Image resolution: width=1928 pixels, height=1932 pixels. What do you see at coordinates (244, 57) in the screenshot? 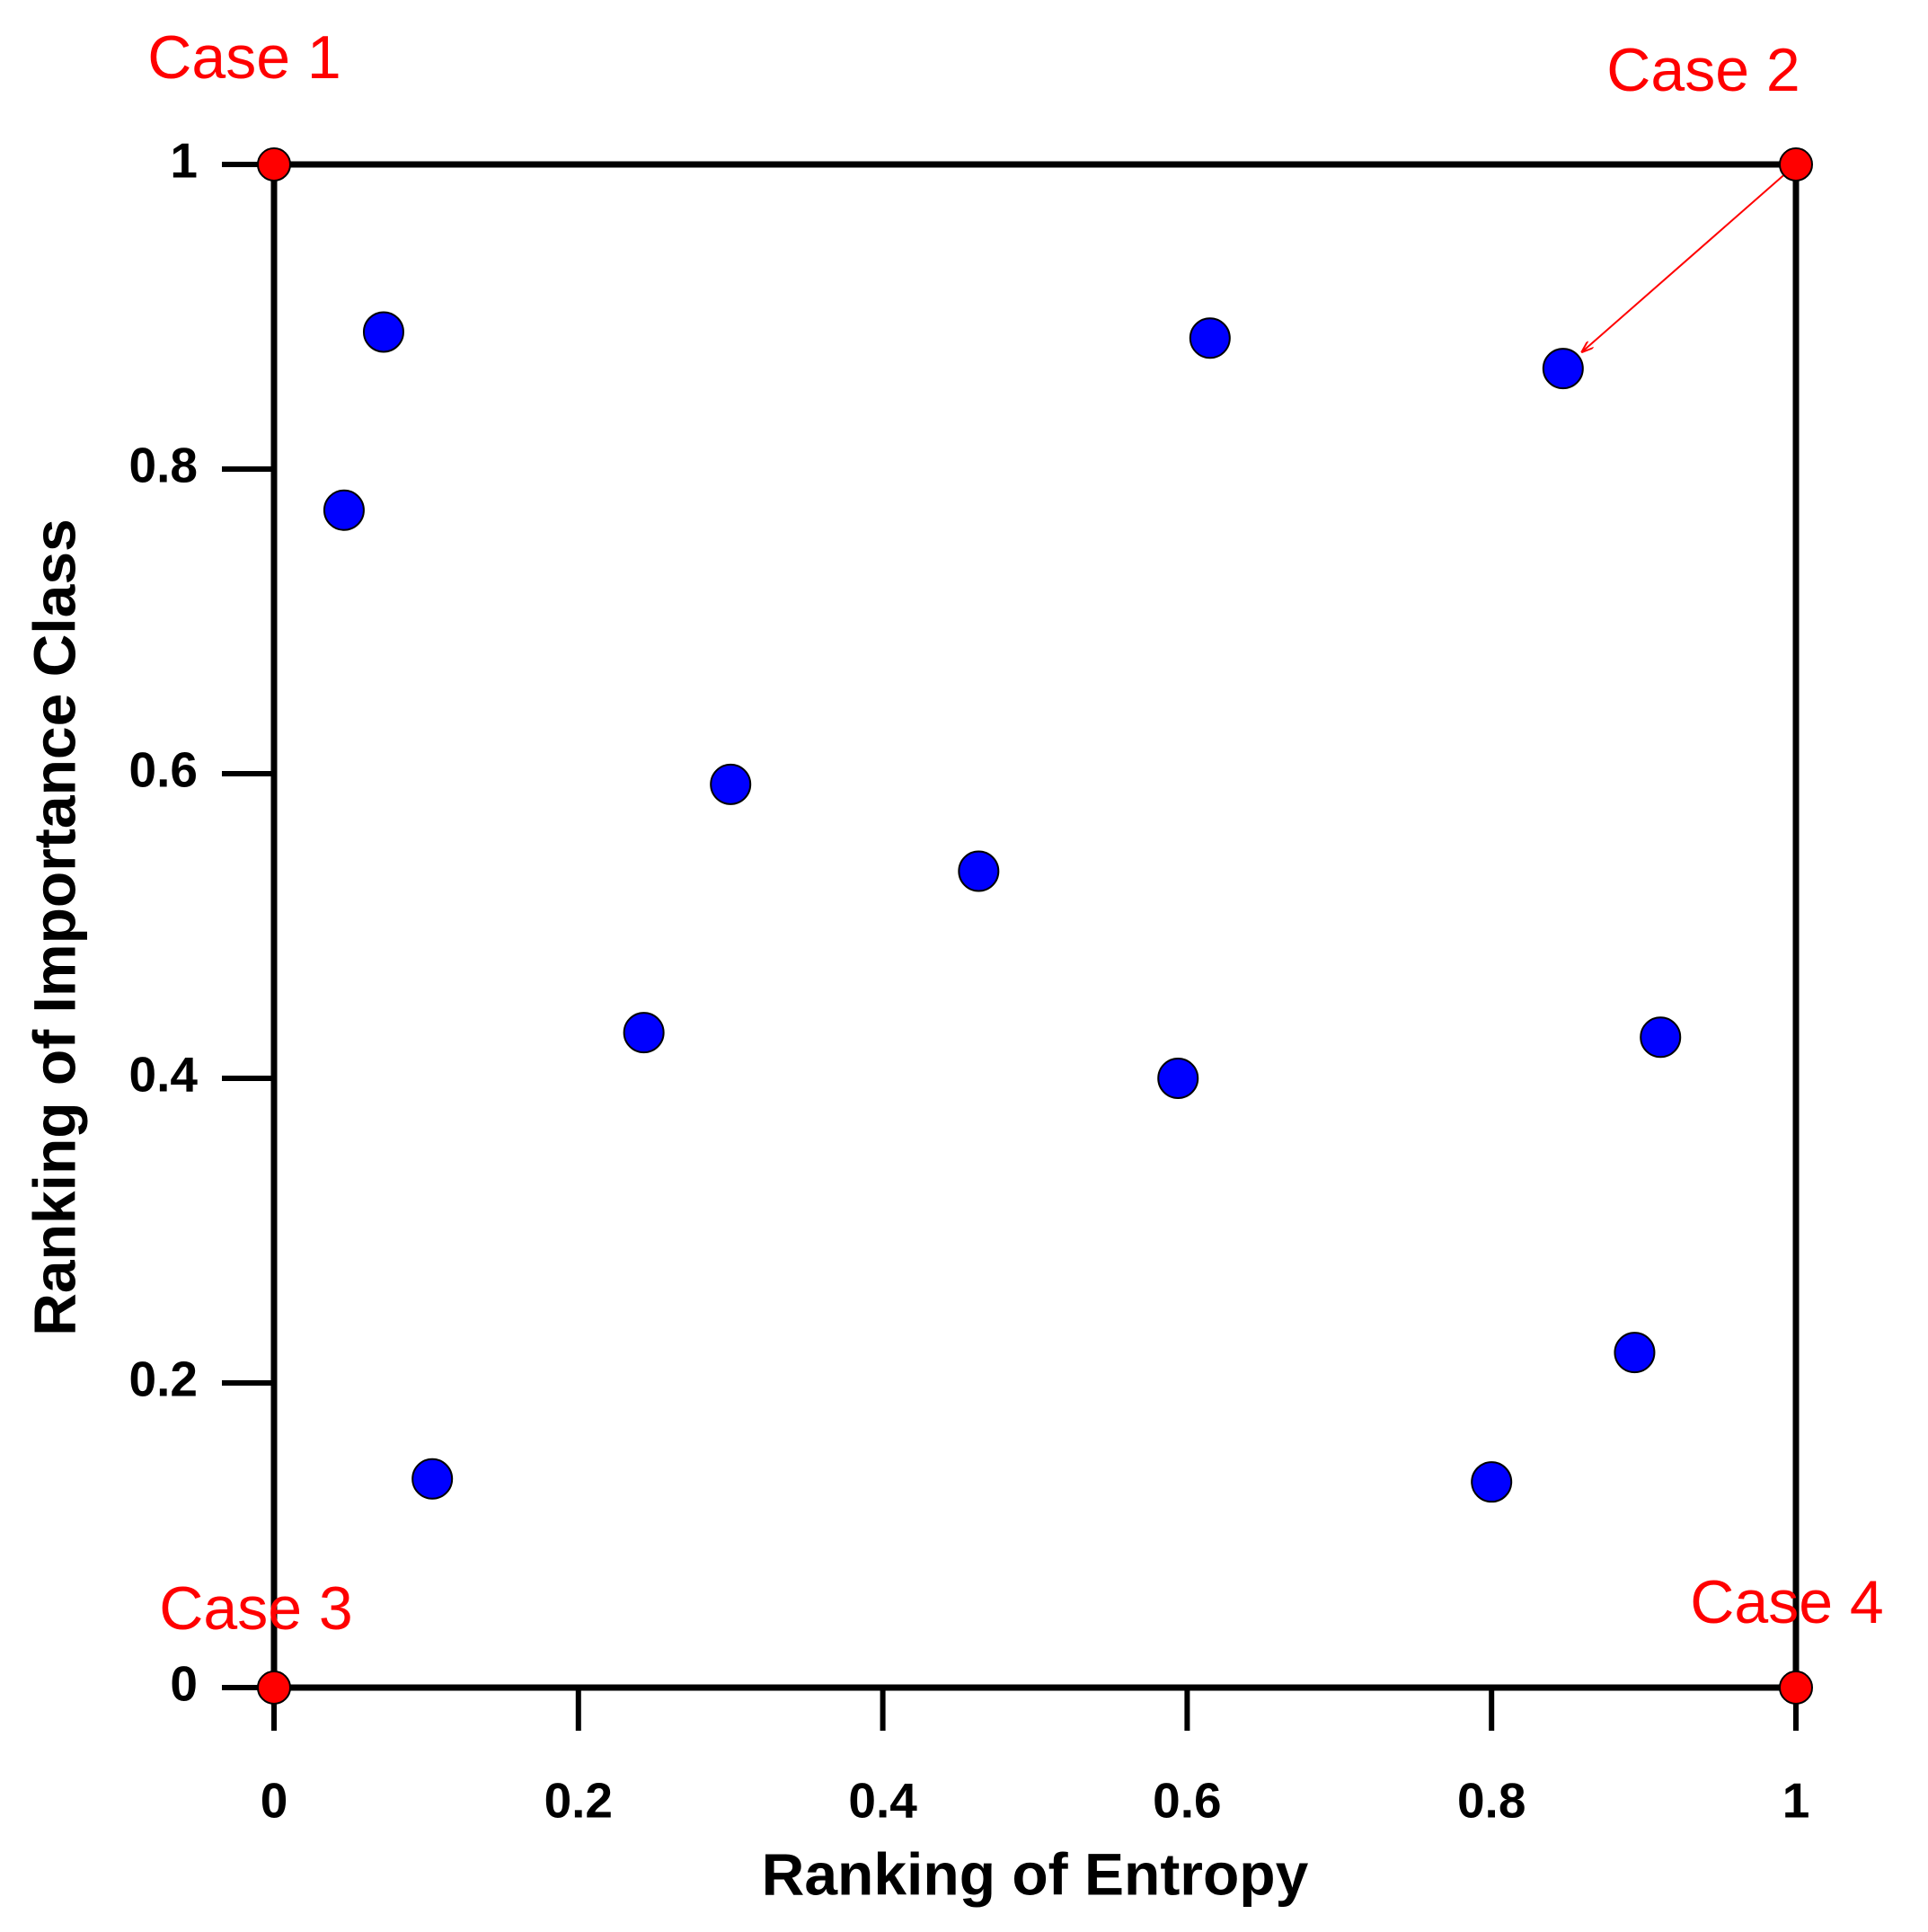
I see `case-label: Case 1` at bounding box center [244, 57].